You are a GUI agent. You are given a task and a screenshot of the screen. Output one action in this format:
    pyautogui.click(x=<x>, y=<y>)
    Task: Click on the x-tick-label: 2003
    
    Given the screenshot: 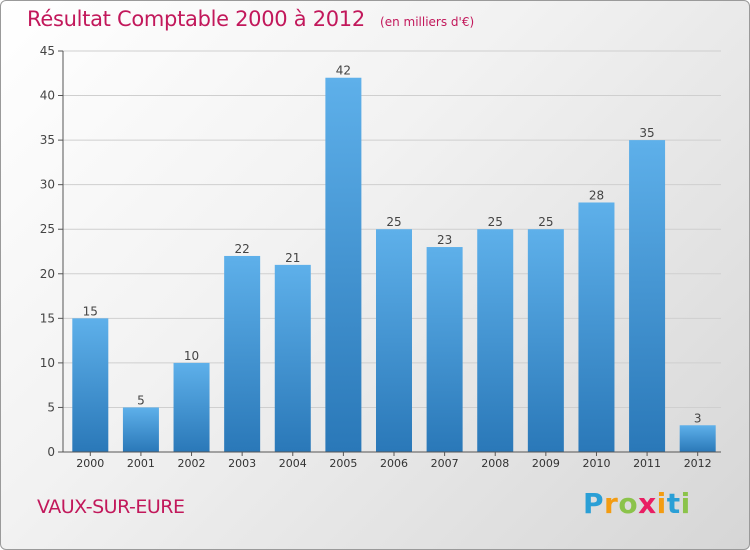 What is the action you would take?
    pyautogui.click(x=242, y=463)
    